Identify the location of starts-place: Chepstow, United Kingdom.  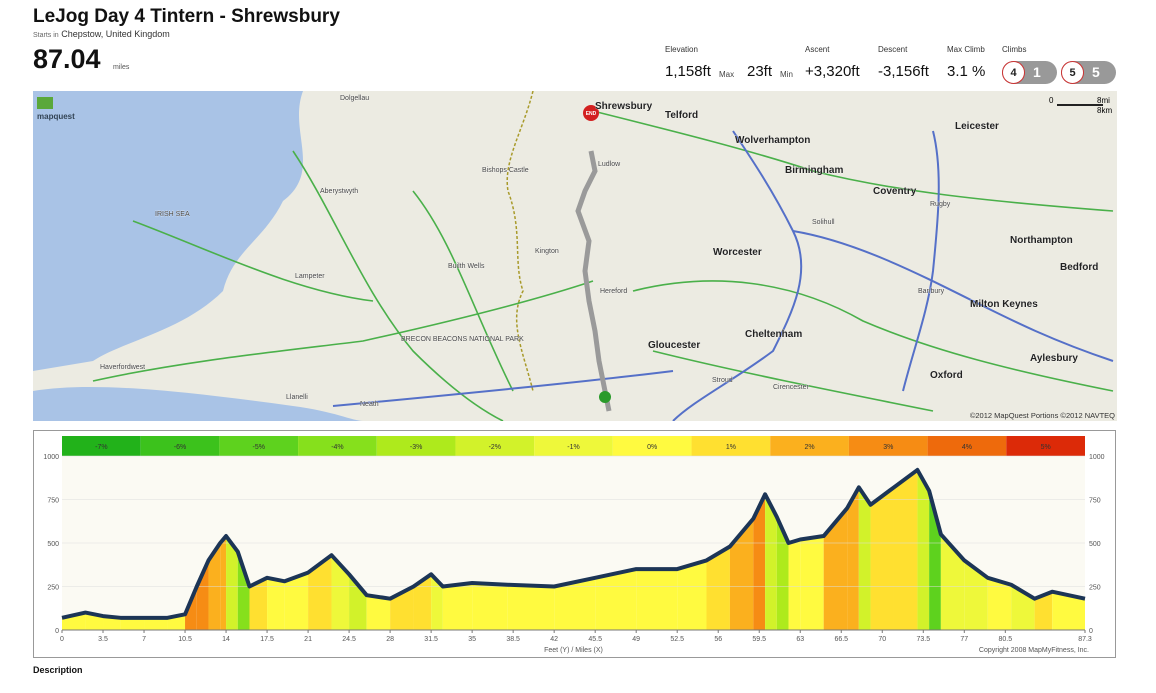
(115, 34).